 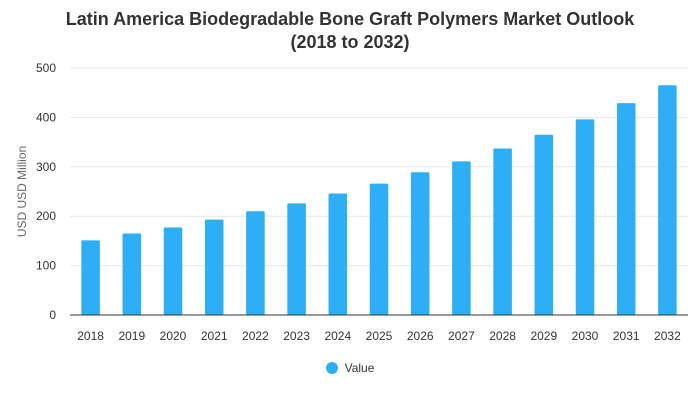 I want to click on bar-2019, so click(x=132, y=274).